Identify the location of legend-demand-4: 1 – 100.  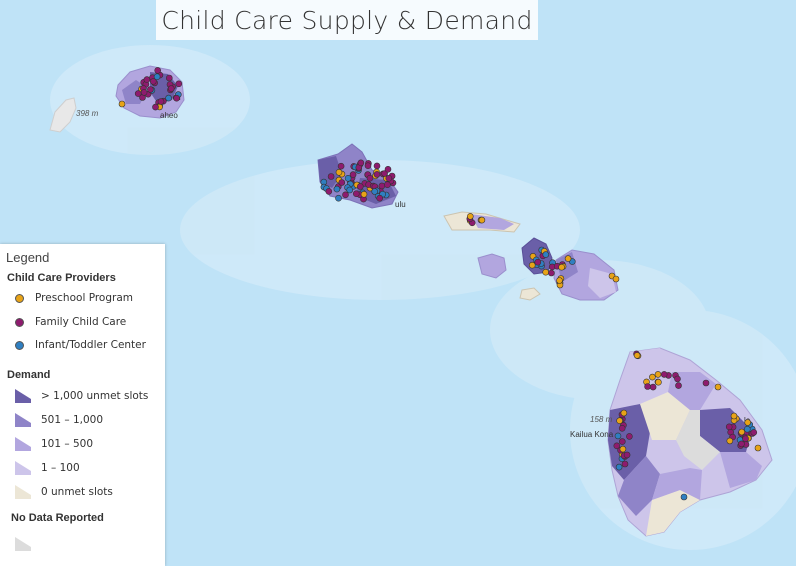
(47, 468).